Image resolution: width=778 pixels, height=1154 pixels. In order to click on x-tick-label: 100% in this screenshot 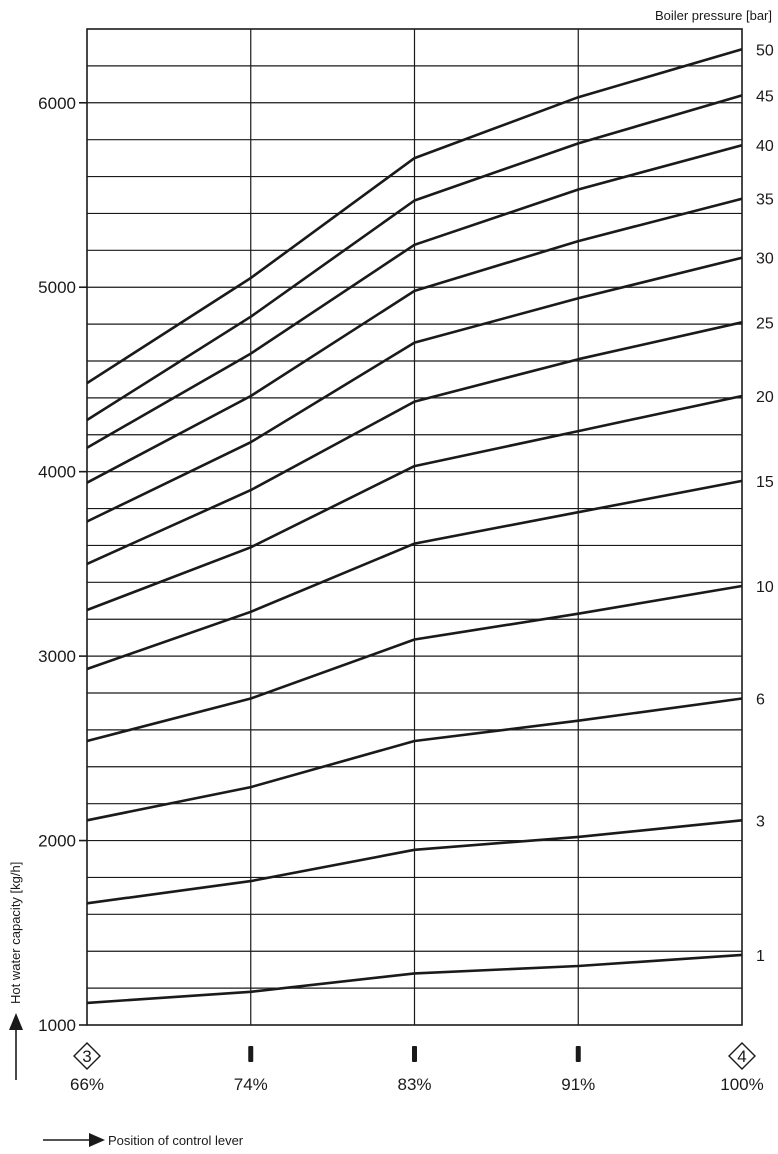, I will do `click(741, 1084)`.